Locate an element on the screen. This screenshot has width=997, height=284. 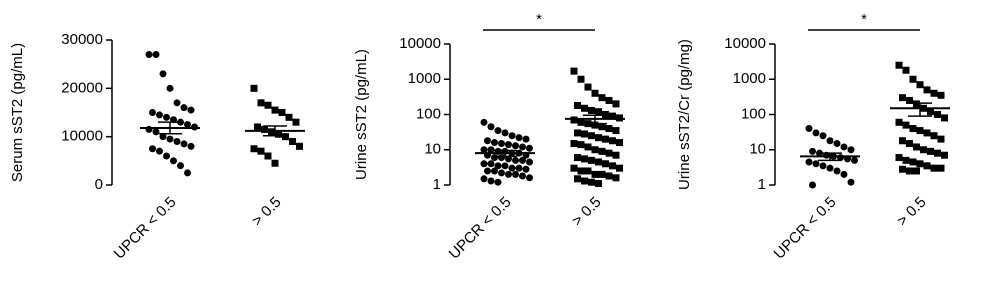
y-tick-label: 1000 is located at coordinates (424, 78).